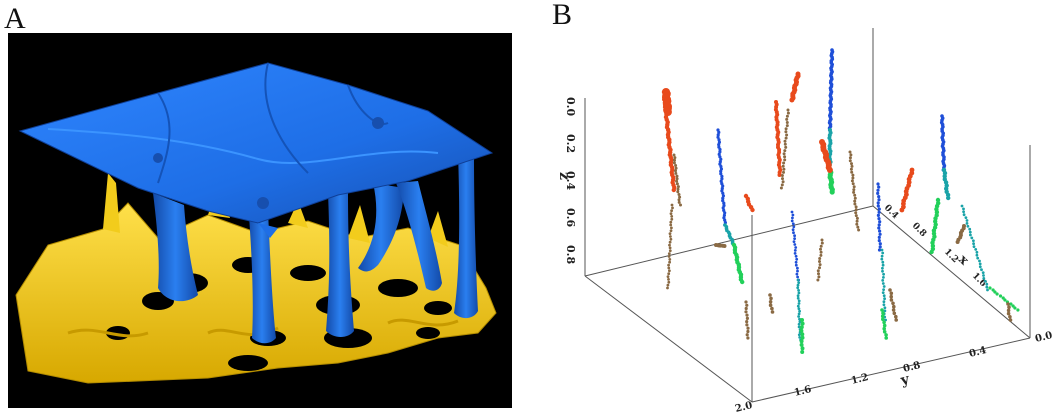 The height and width of the screenshot is (416, 1054). What do you see at coordinates (570, 217) in the screenshot?
I see `z-tick: 0.6` at bounding box center [570, 217].